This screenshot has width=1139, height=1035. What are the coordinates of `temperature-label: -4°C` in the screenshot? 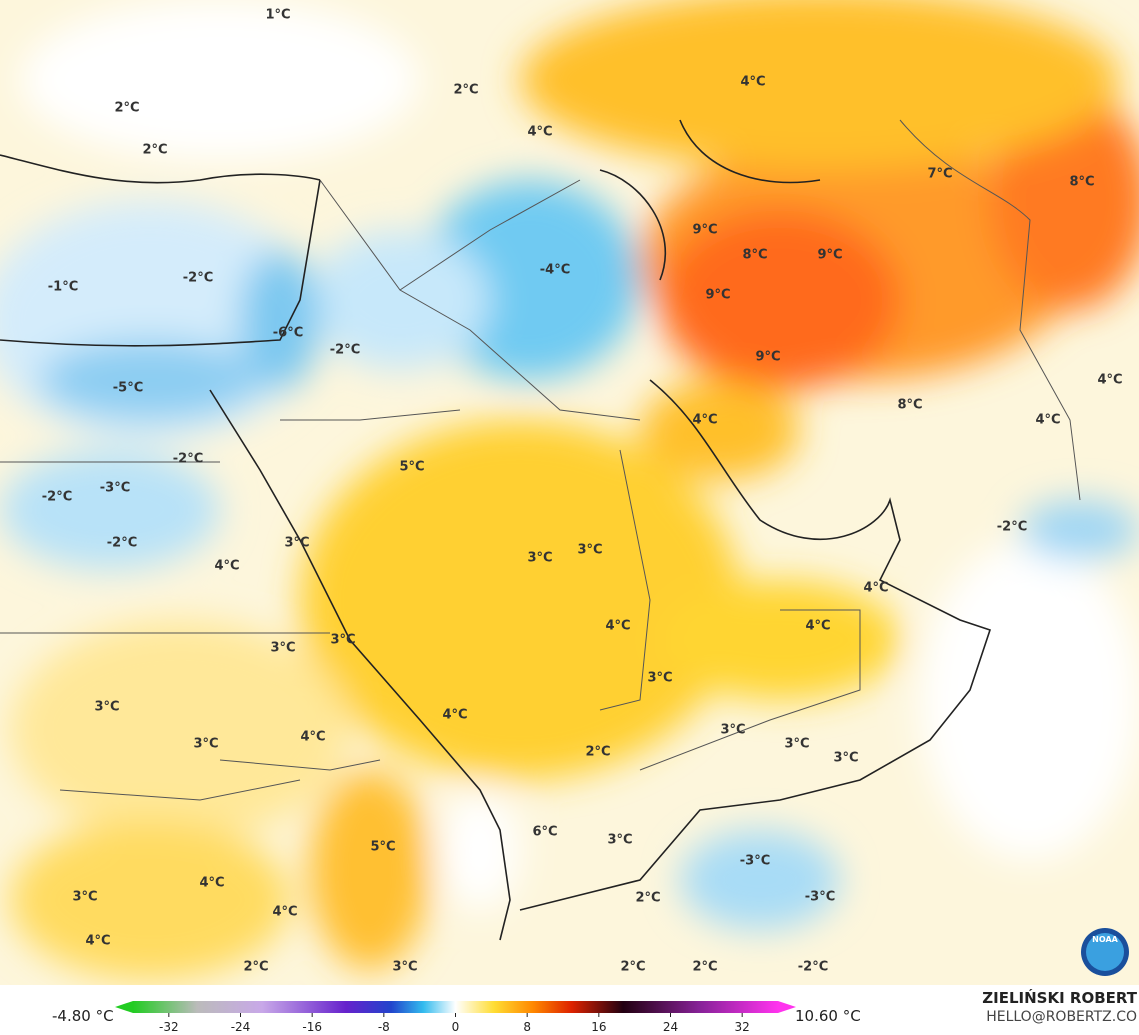 It's located at (555, 270).